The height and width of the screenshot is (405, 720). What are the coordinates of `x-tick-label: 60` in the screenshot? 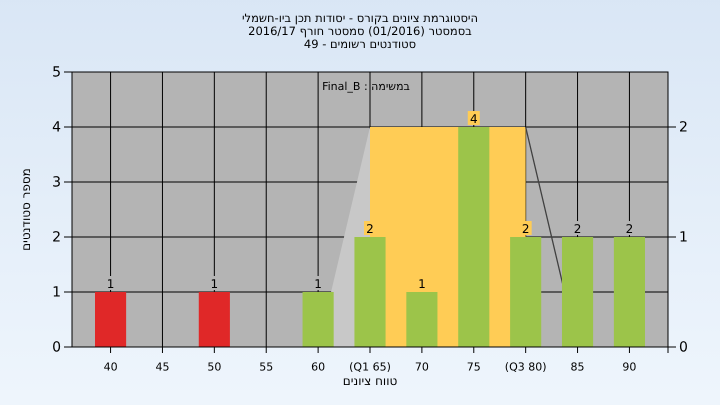 It's located at (318, 367).